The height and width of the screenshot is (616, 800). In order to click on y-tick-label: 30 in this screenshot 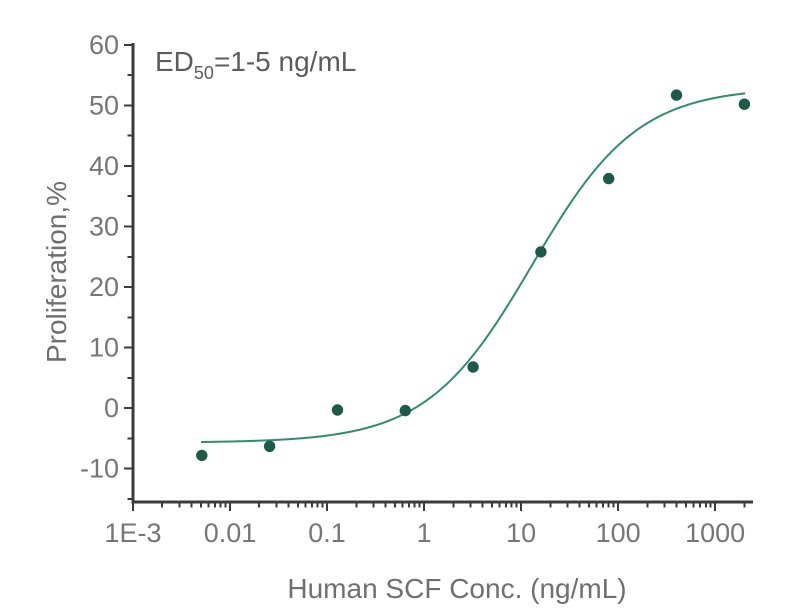, I will do `click(104, 226)`.